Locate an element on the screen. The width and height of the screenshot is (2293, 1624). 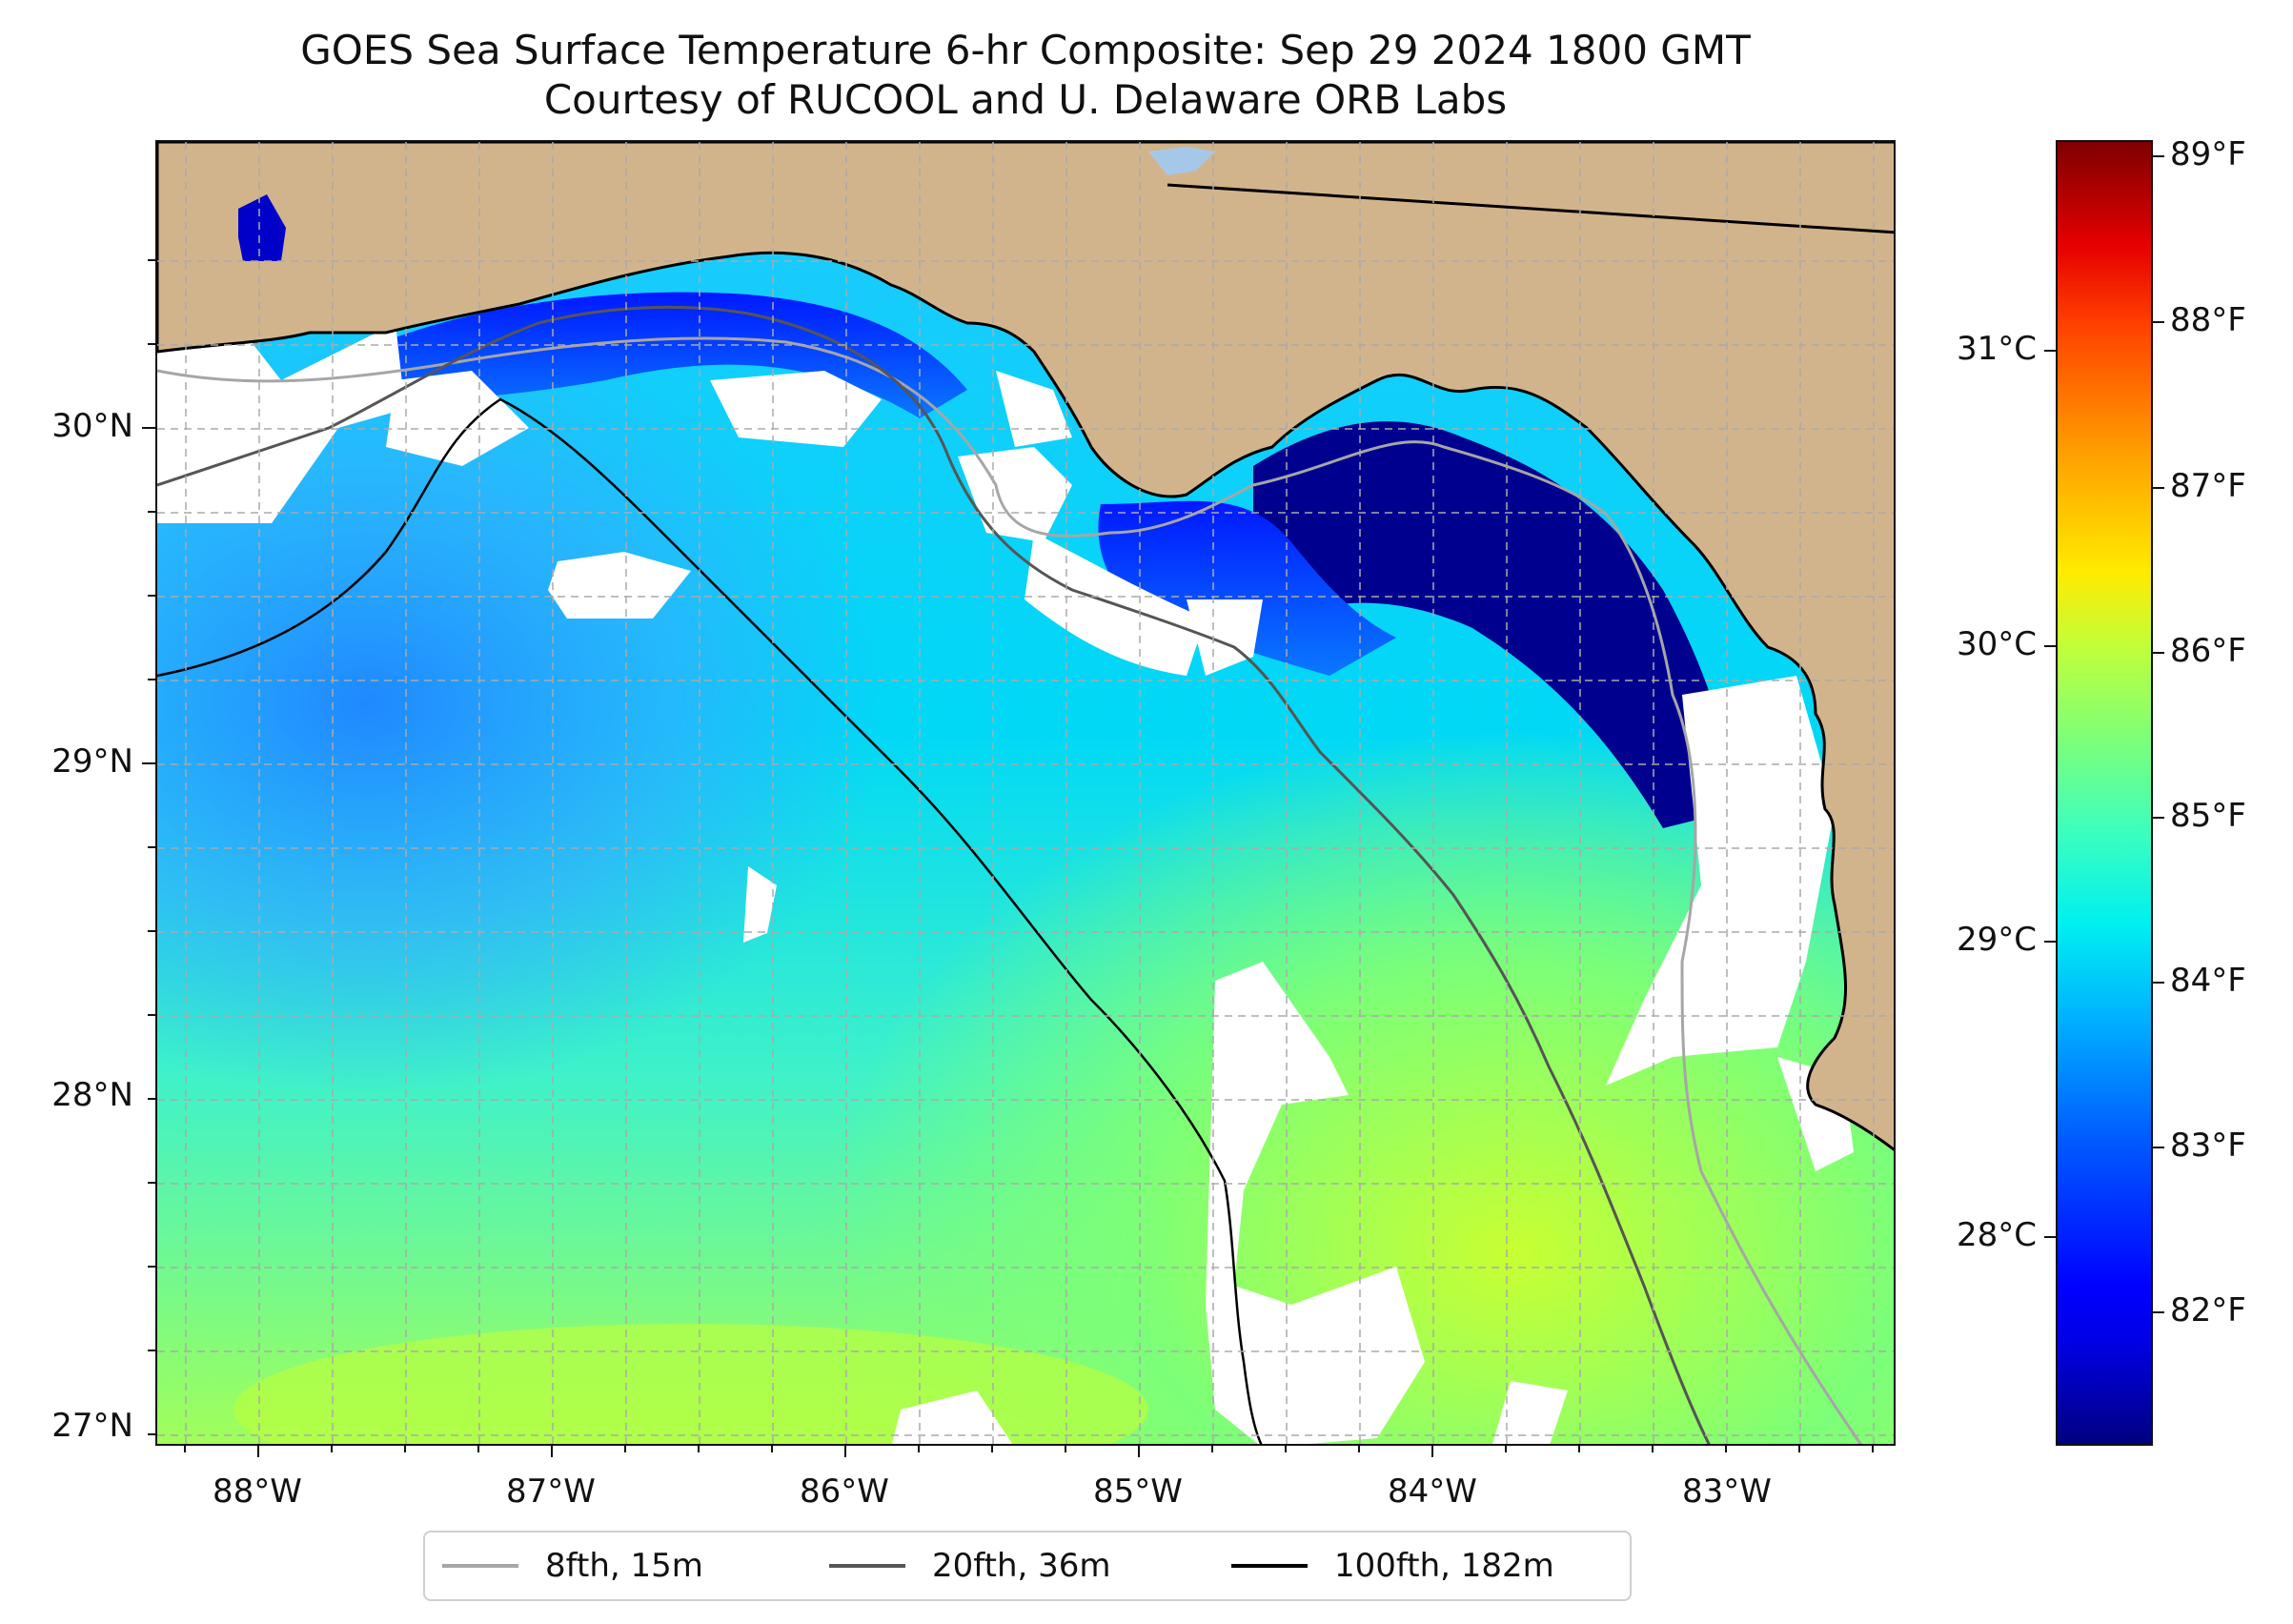
lon-tick-label: 88°W is located at coordinates (257, 1491).